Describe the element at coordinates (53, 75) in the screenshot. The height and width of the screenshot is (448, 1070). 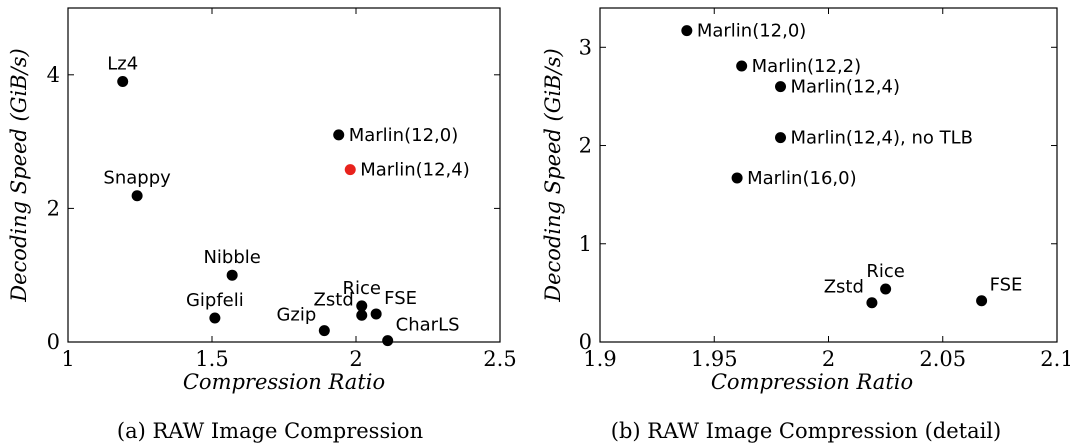
I see `y-tick-label: 4` at that location.